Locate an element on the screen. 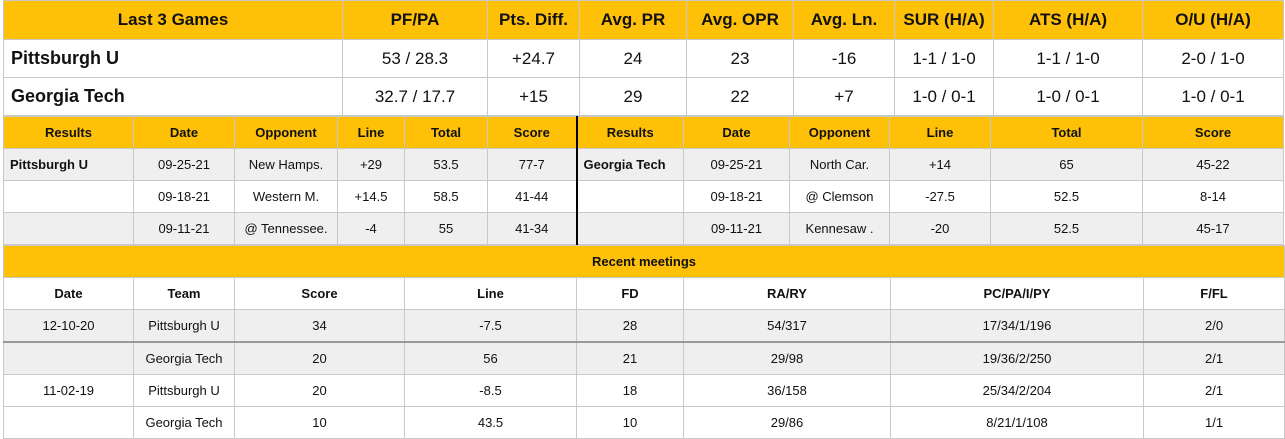  results-cell: Kennesaw . is located at coordinates (839, 228).